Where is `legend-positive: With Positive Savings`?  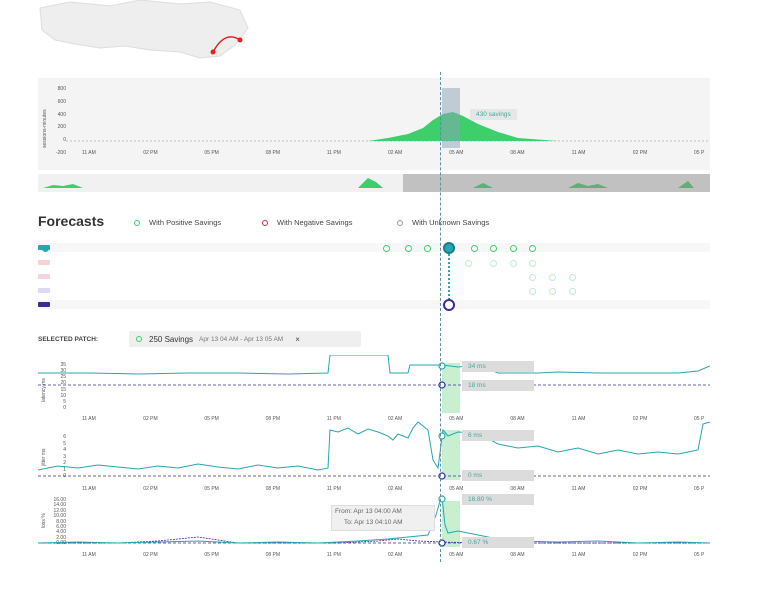
legend-positive: With Positive Savings is located at coordinates (177, 222).